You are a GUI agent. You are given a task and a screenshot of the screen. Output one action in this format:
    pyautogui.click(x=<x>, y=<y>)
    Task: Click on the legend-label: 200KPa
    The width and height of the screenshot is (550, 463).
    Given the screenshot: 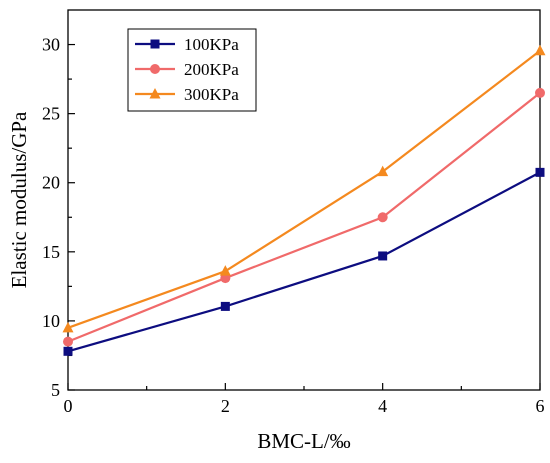 What is the action you would take?
    pyautogui.click(x=211, y=69)
    